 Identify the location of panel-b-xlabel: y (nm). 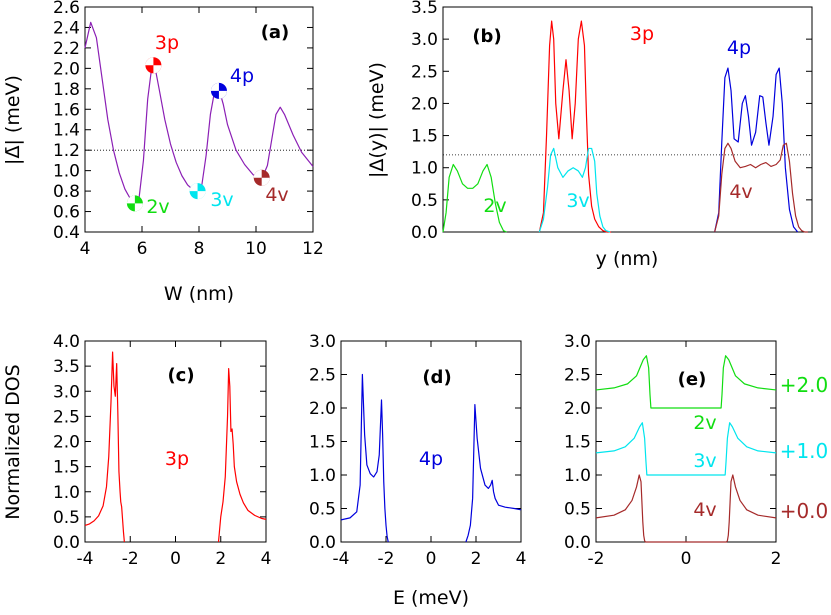
(627, 259).